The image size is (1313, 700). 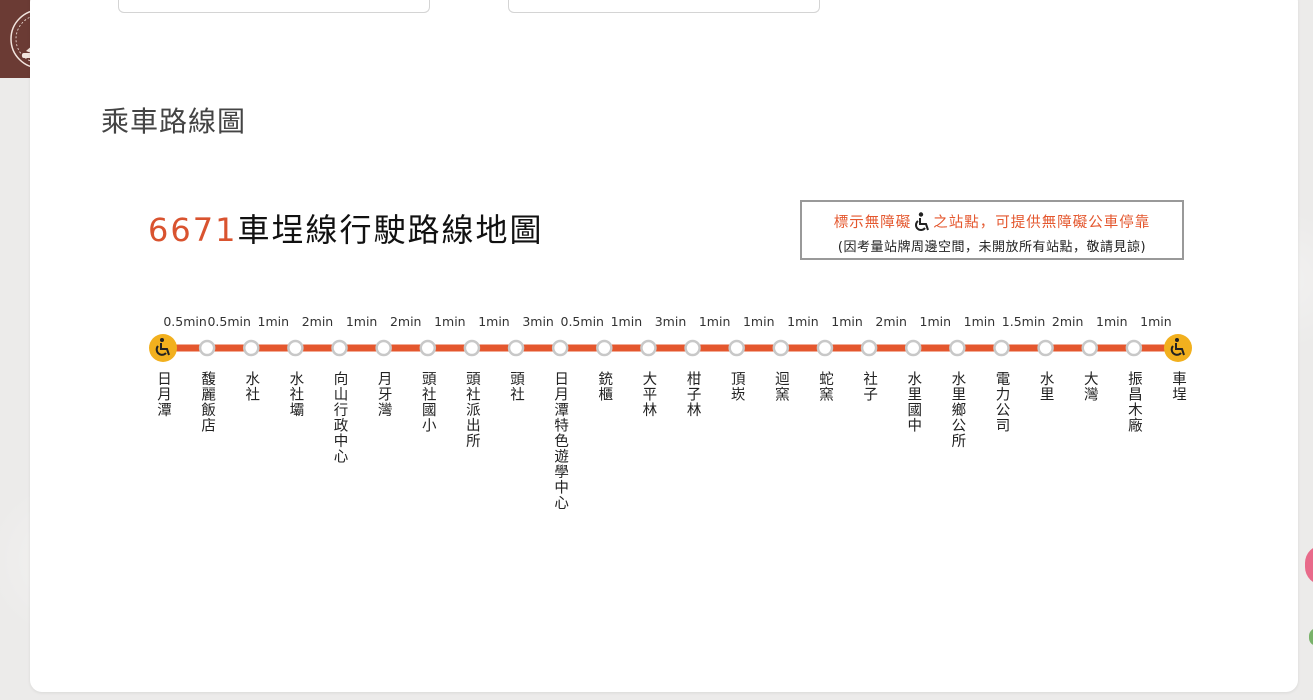 What do you see at coordinates (992, 247) in the screenshot?
I see `notice-note: (因考量站牌周邊空間，未開放所有站點，敬請見諒)` at bounding box center [992, 247].